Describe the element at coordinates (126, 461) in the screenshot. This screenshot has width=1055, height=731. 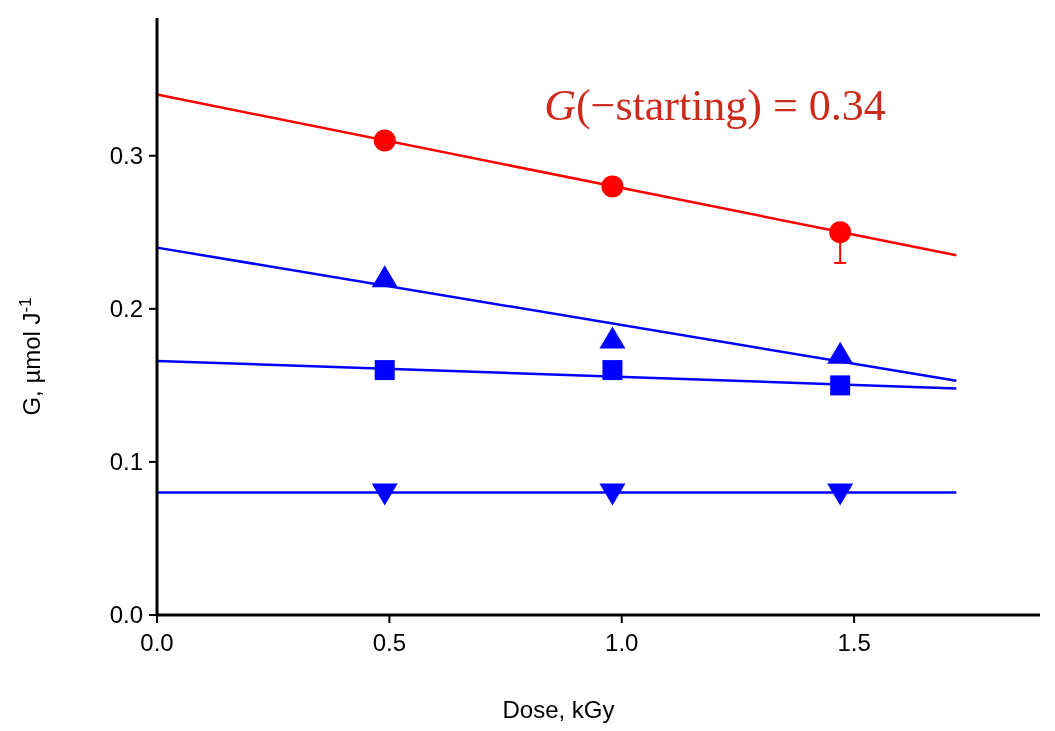
I see `y-tick-label: 0.1` at that location.